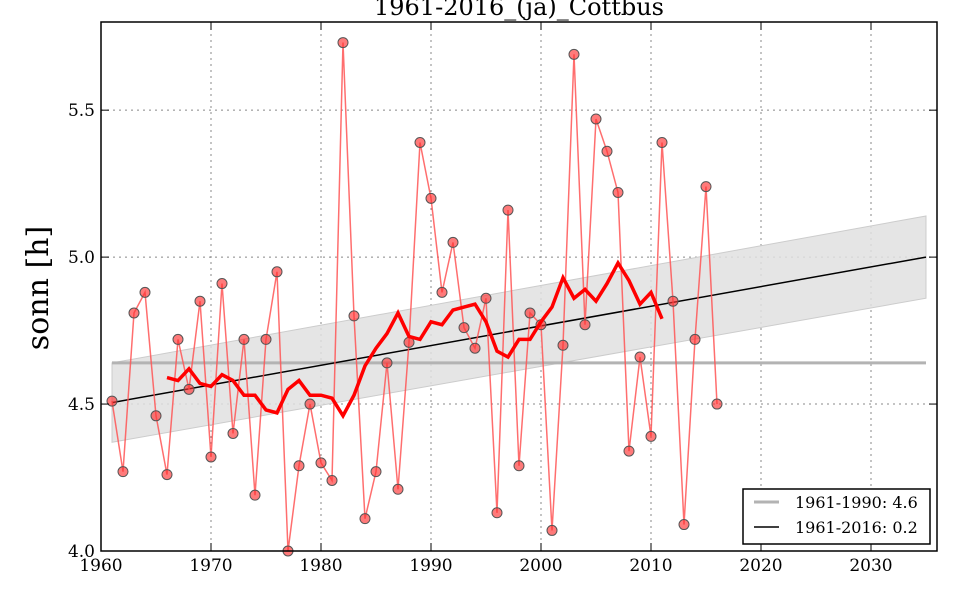  I want to click on legend-box, so click(836, 516).